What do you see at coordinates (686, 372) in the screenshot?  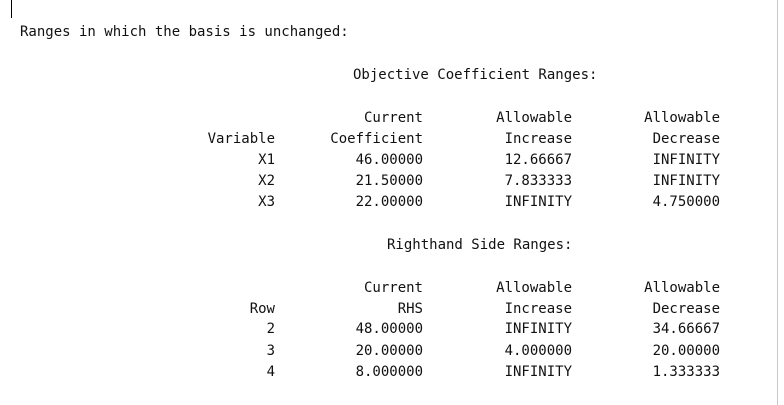 I see `rhs-row-4-decrease: 1.333333` at bounding box center [686, 372].